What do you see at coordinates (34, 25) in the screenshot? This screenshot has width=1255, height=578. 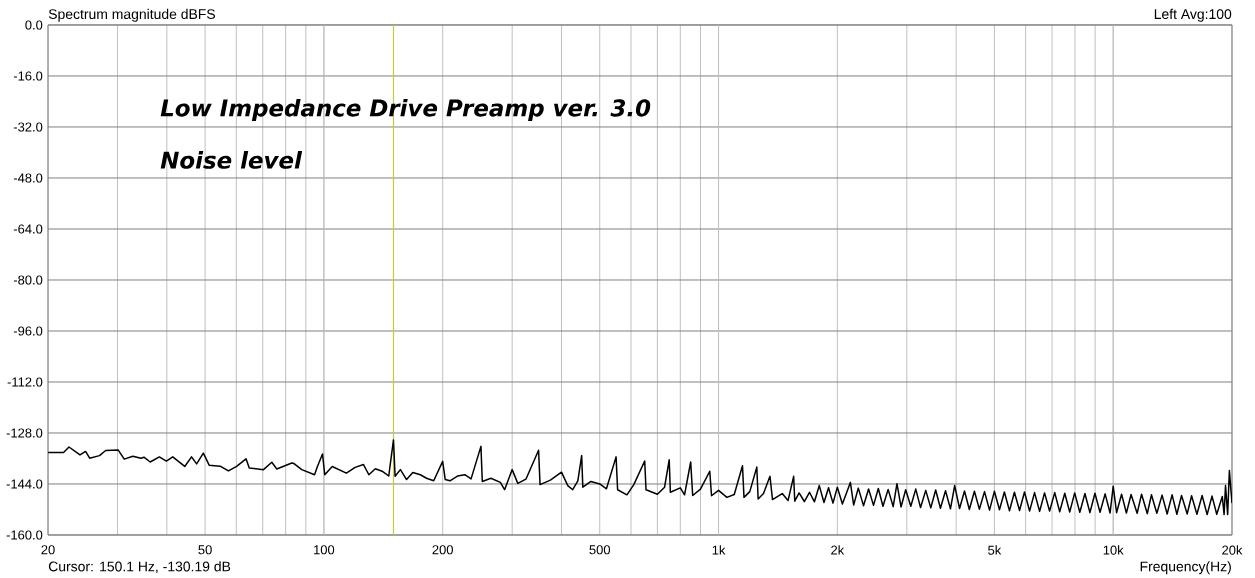 I see `y-tick-label: 0.0` at bounding box center [34, 25].